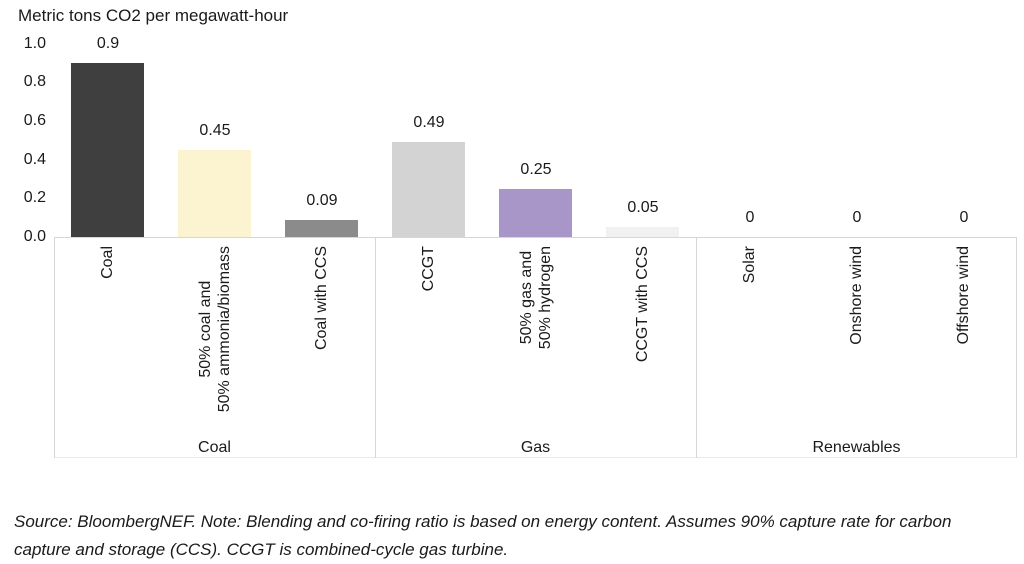  What do you see at coordinates (536, 298) in the screenshot?
I see `category-label-50-gas-and-50-hydrogen: 50% gas and 50% hydrogen` at bounding box center [536, 298].